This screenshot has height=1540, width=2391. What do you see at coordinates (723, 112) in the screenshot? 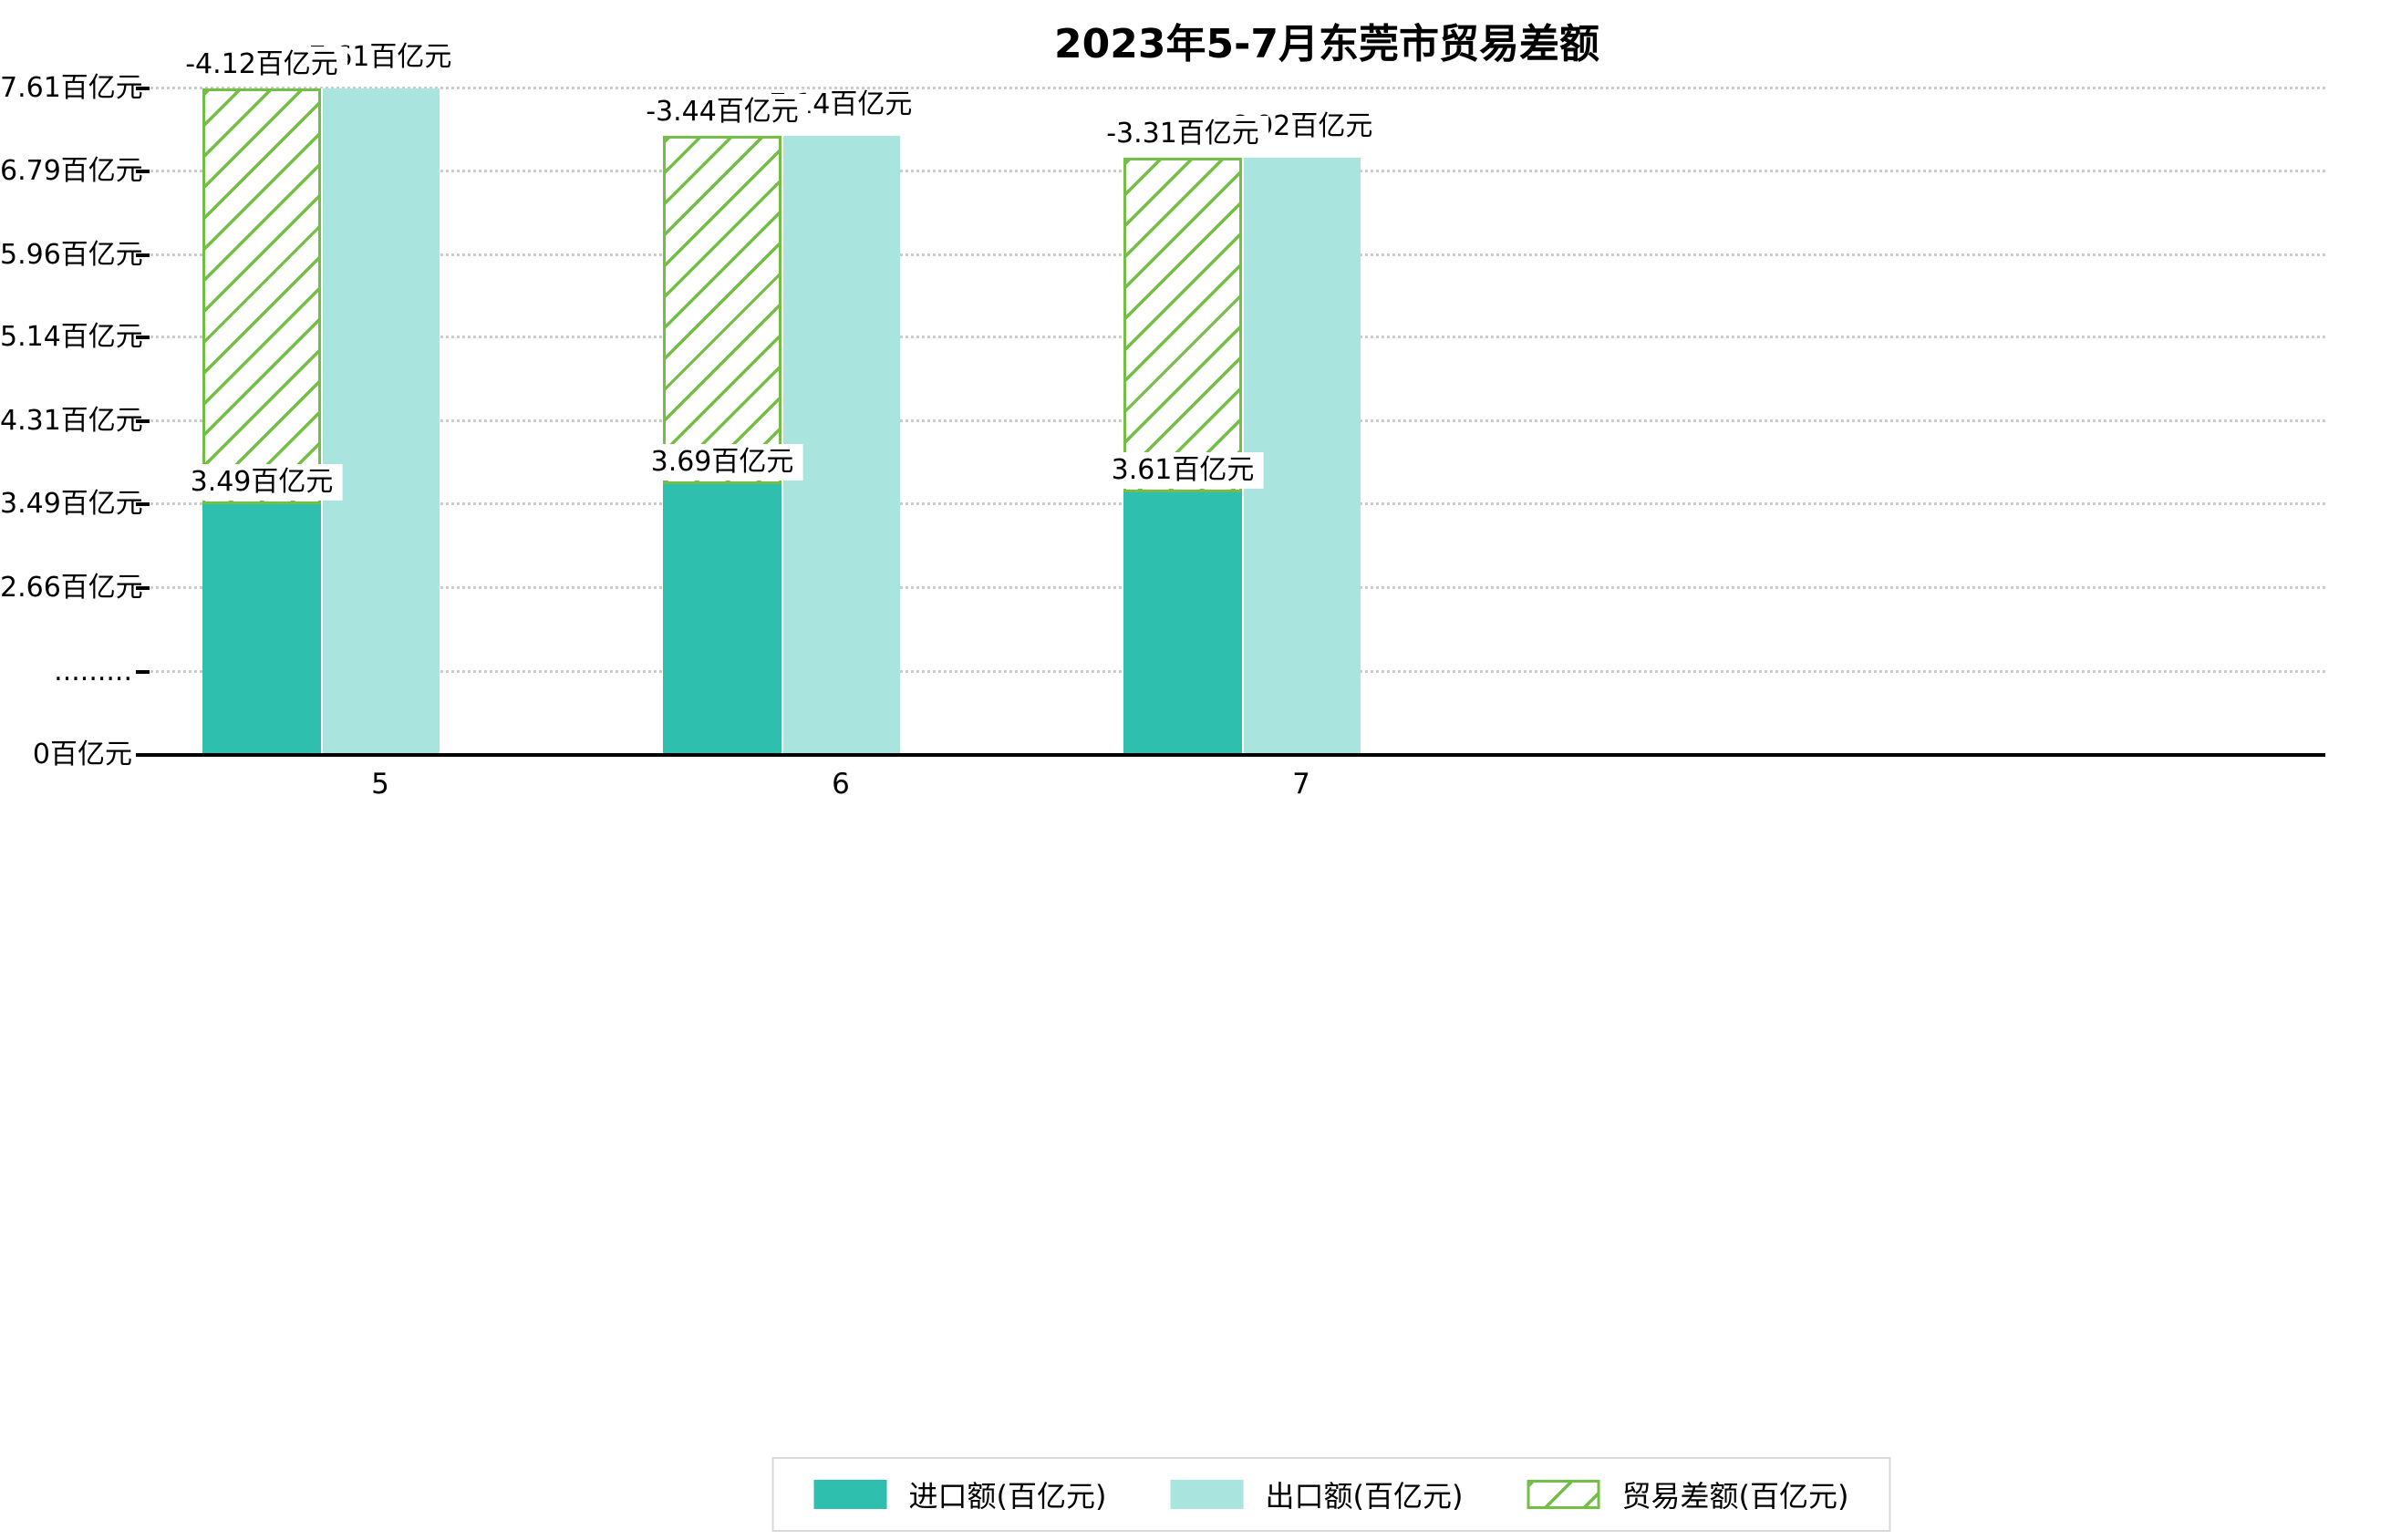
I see `deficit-value-label: -3.44百亿元` at bounding box center [723, 112].